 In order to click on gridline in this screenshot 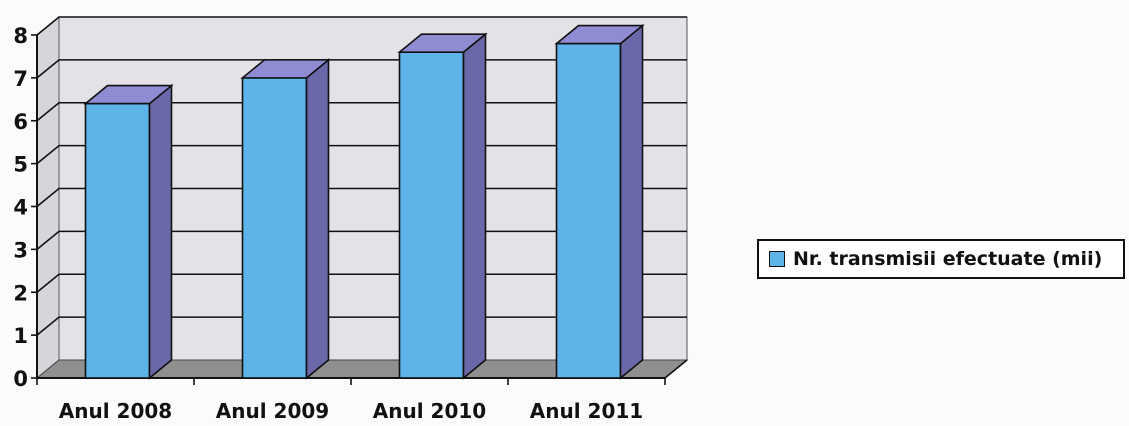, I will do `click(361, 26)`.